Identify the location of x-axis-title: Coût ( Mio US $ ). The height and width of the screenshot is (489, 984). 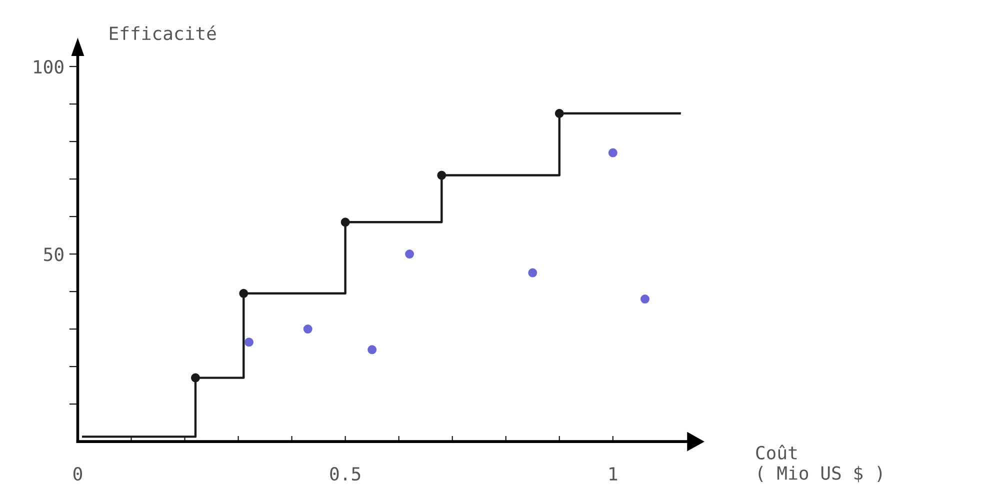
(819, 463).